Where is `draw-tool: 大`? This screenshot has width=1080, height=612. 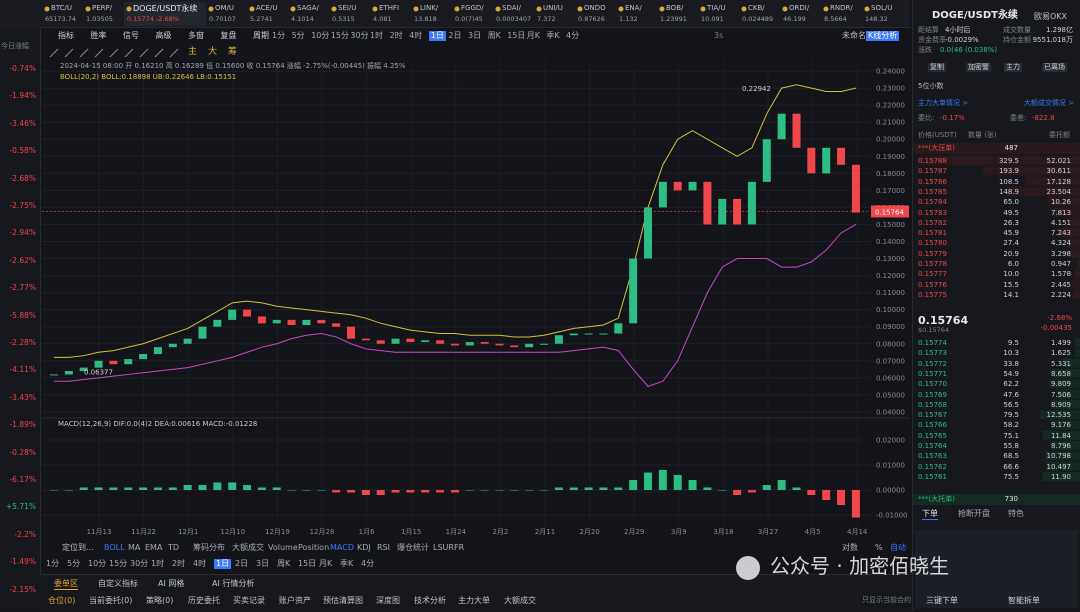 draw-tool: 大 is located at coordinates (212, 52).